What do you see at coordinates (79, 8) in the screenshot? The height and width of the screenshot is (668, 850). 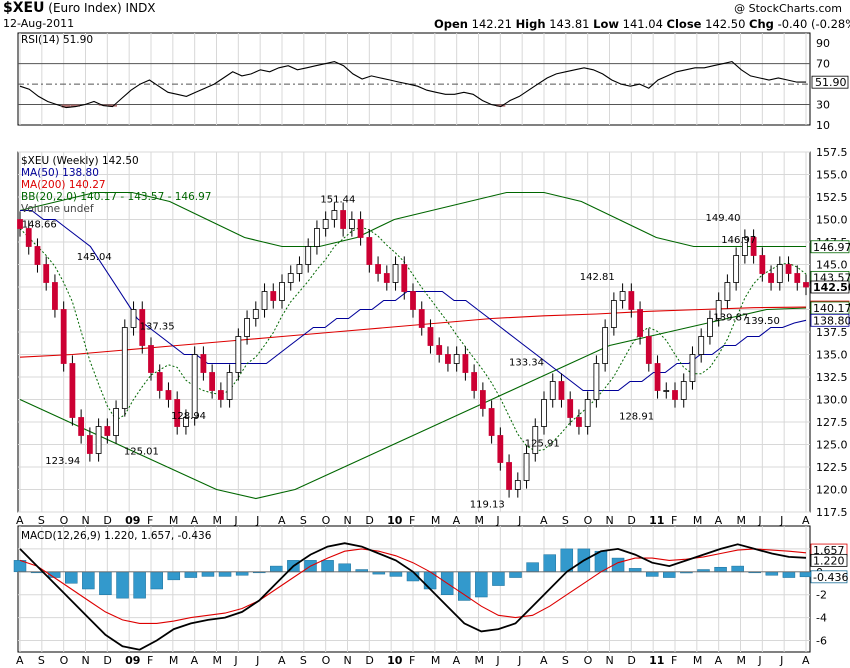 I see `symbol-title: $XEU (Euro Index) INDX` at bounding box center [79, 8].